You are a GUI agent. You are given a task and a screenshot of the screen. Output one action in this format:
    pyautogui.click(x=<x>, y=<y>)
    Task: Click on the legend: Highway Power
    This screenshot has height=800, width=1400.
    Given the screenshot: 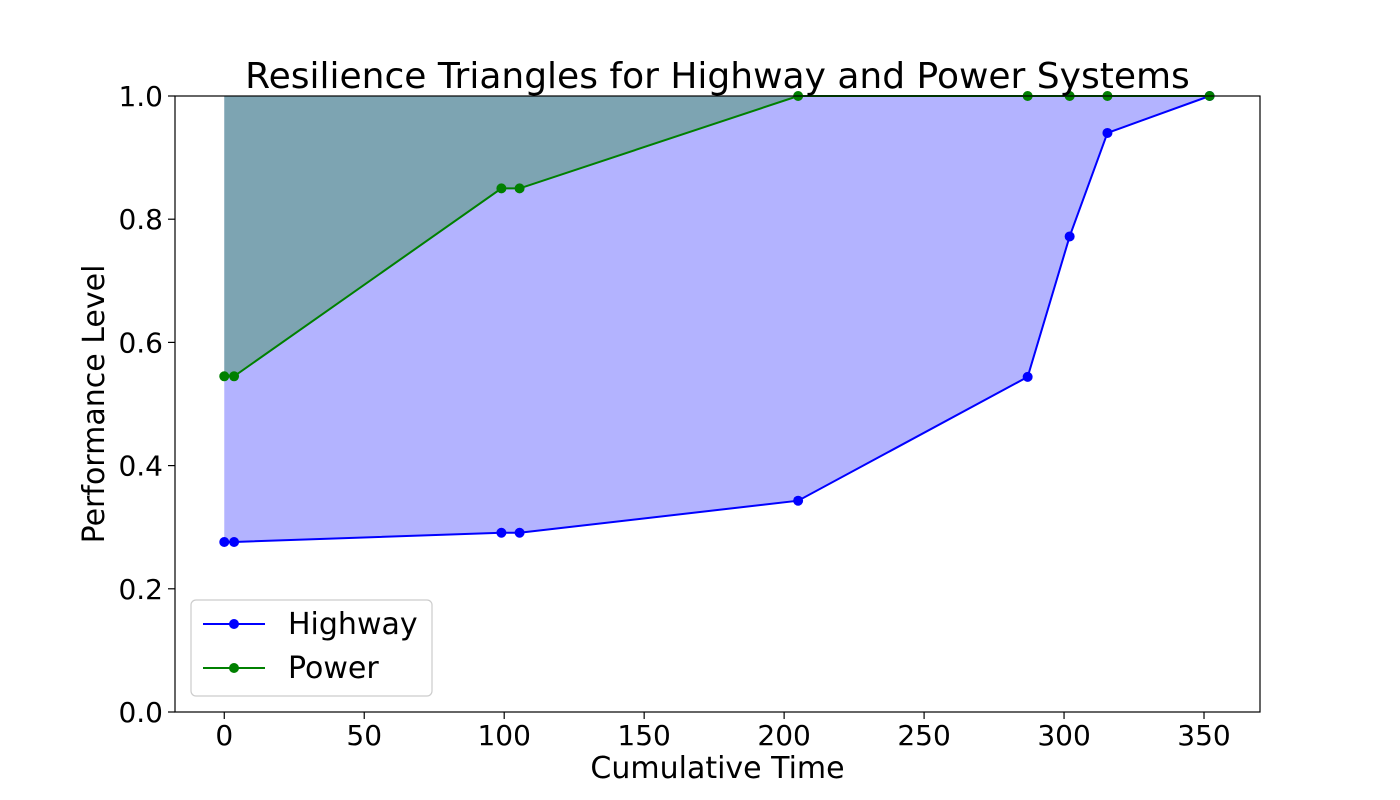 What is the action you would take?
    pyautogui.click(x=311, y=648)
    